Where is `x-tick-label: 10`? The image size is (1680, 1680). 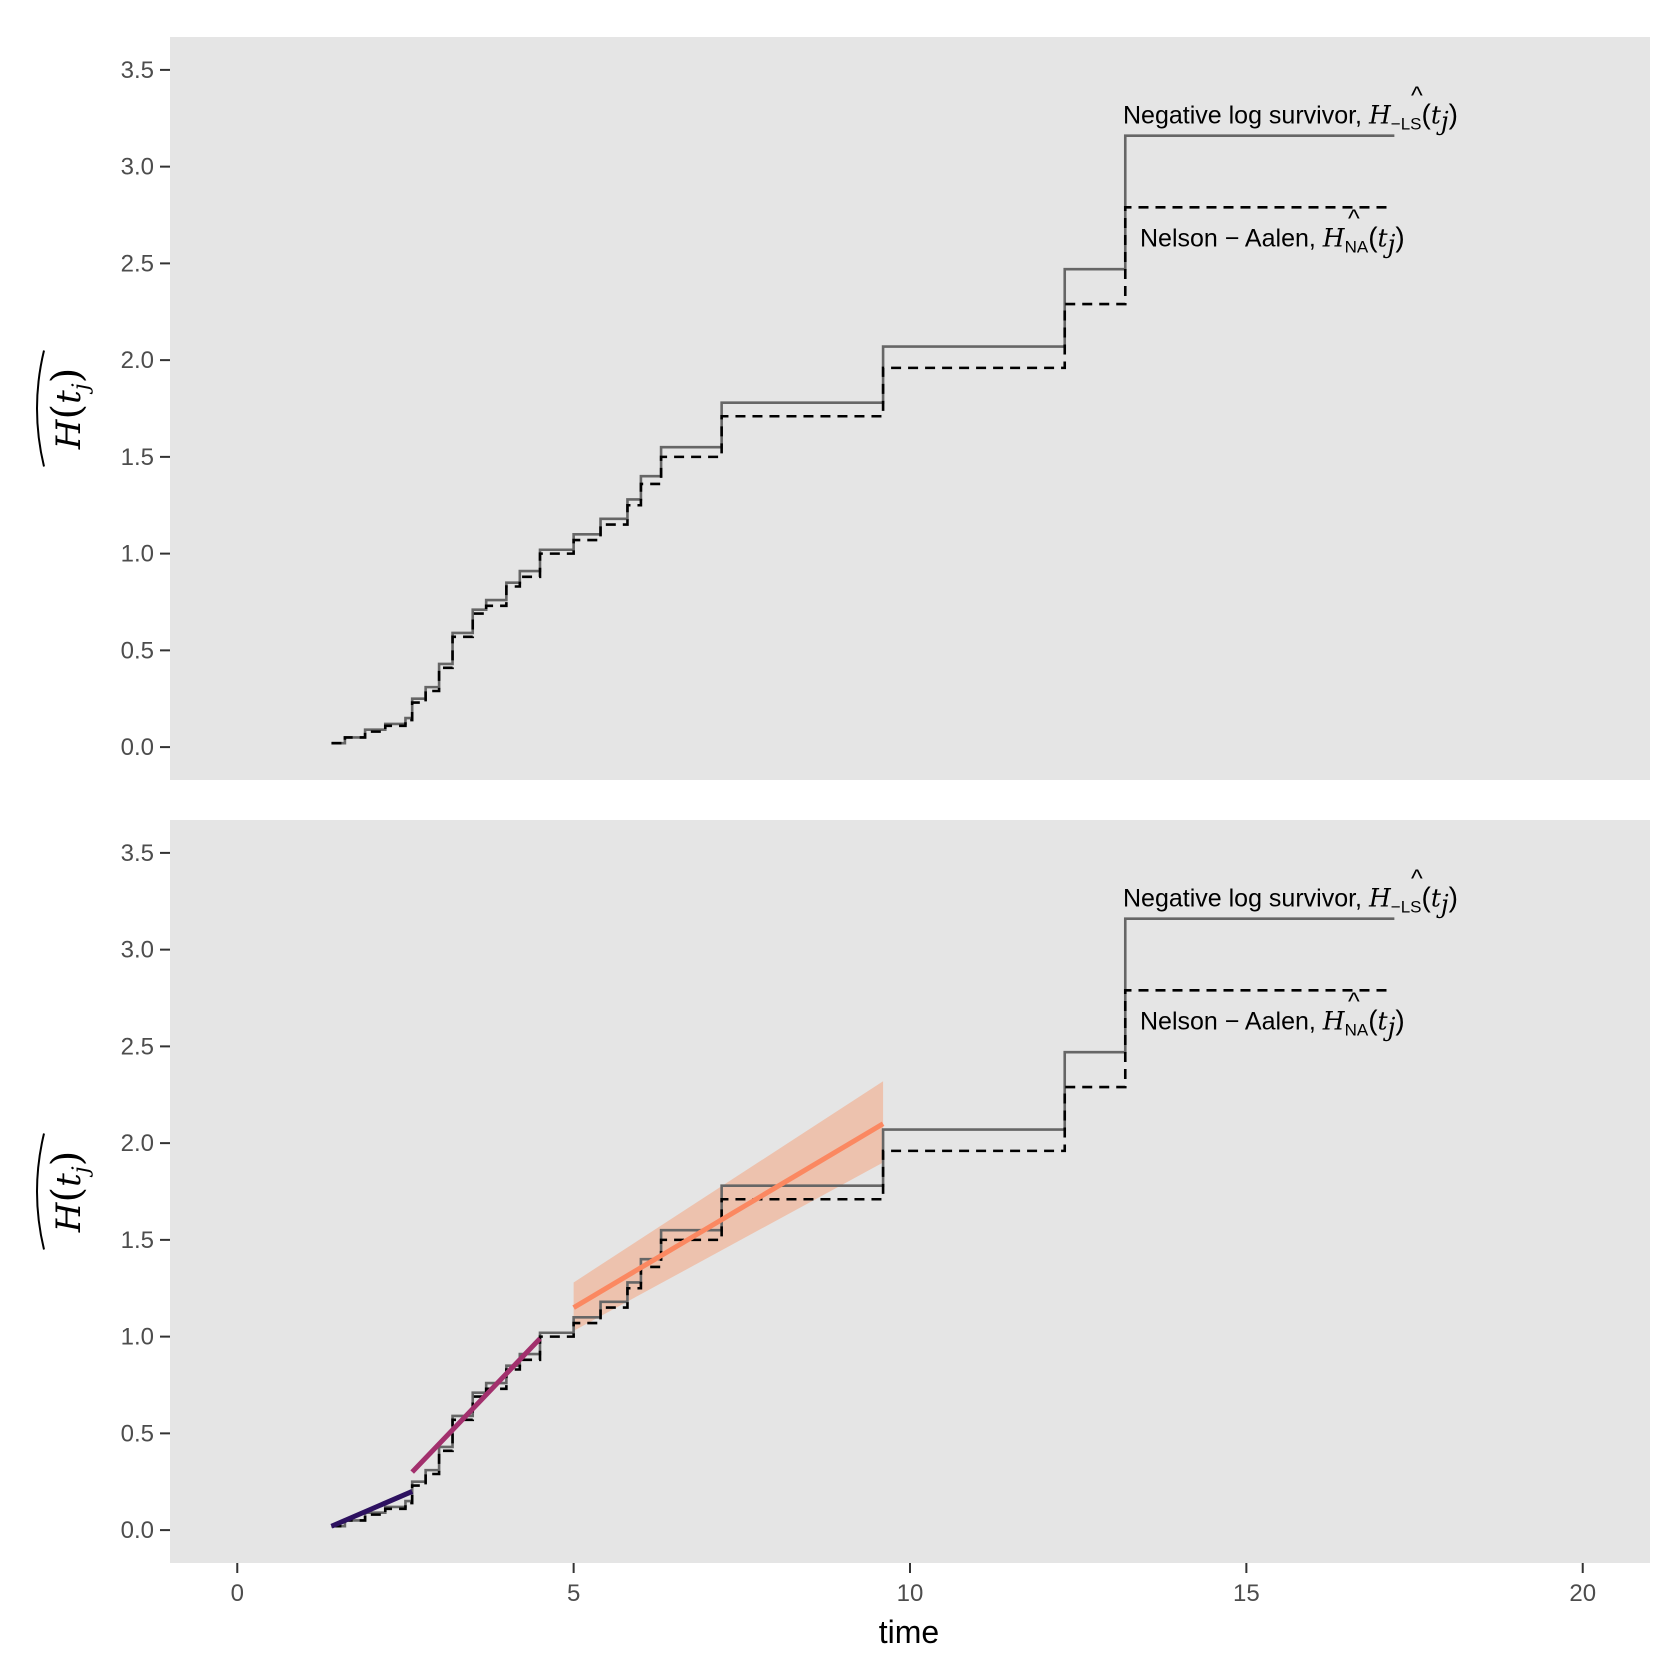 x-tick-label: 10 is located at coordinates (910, 1593).